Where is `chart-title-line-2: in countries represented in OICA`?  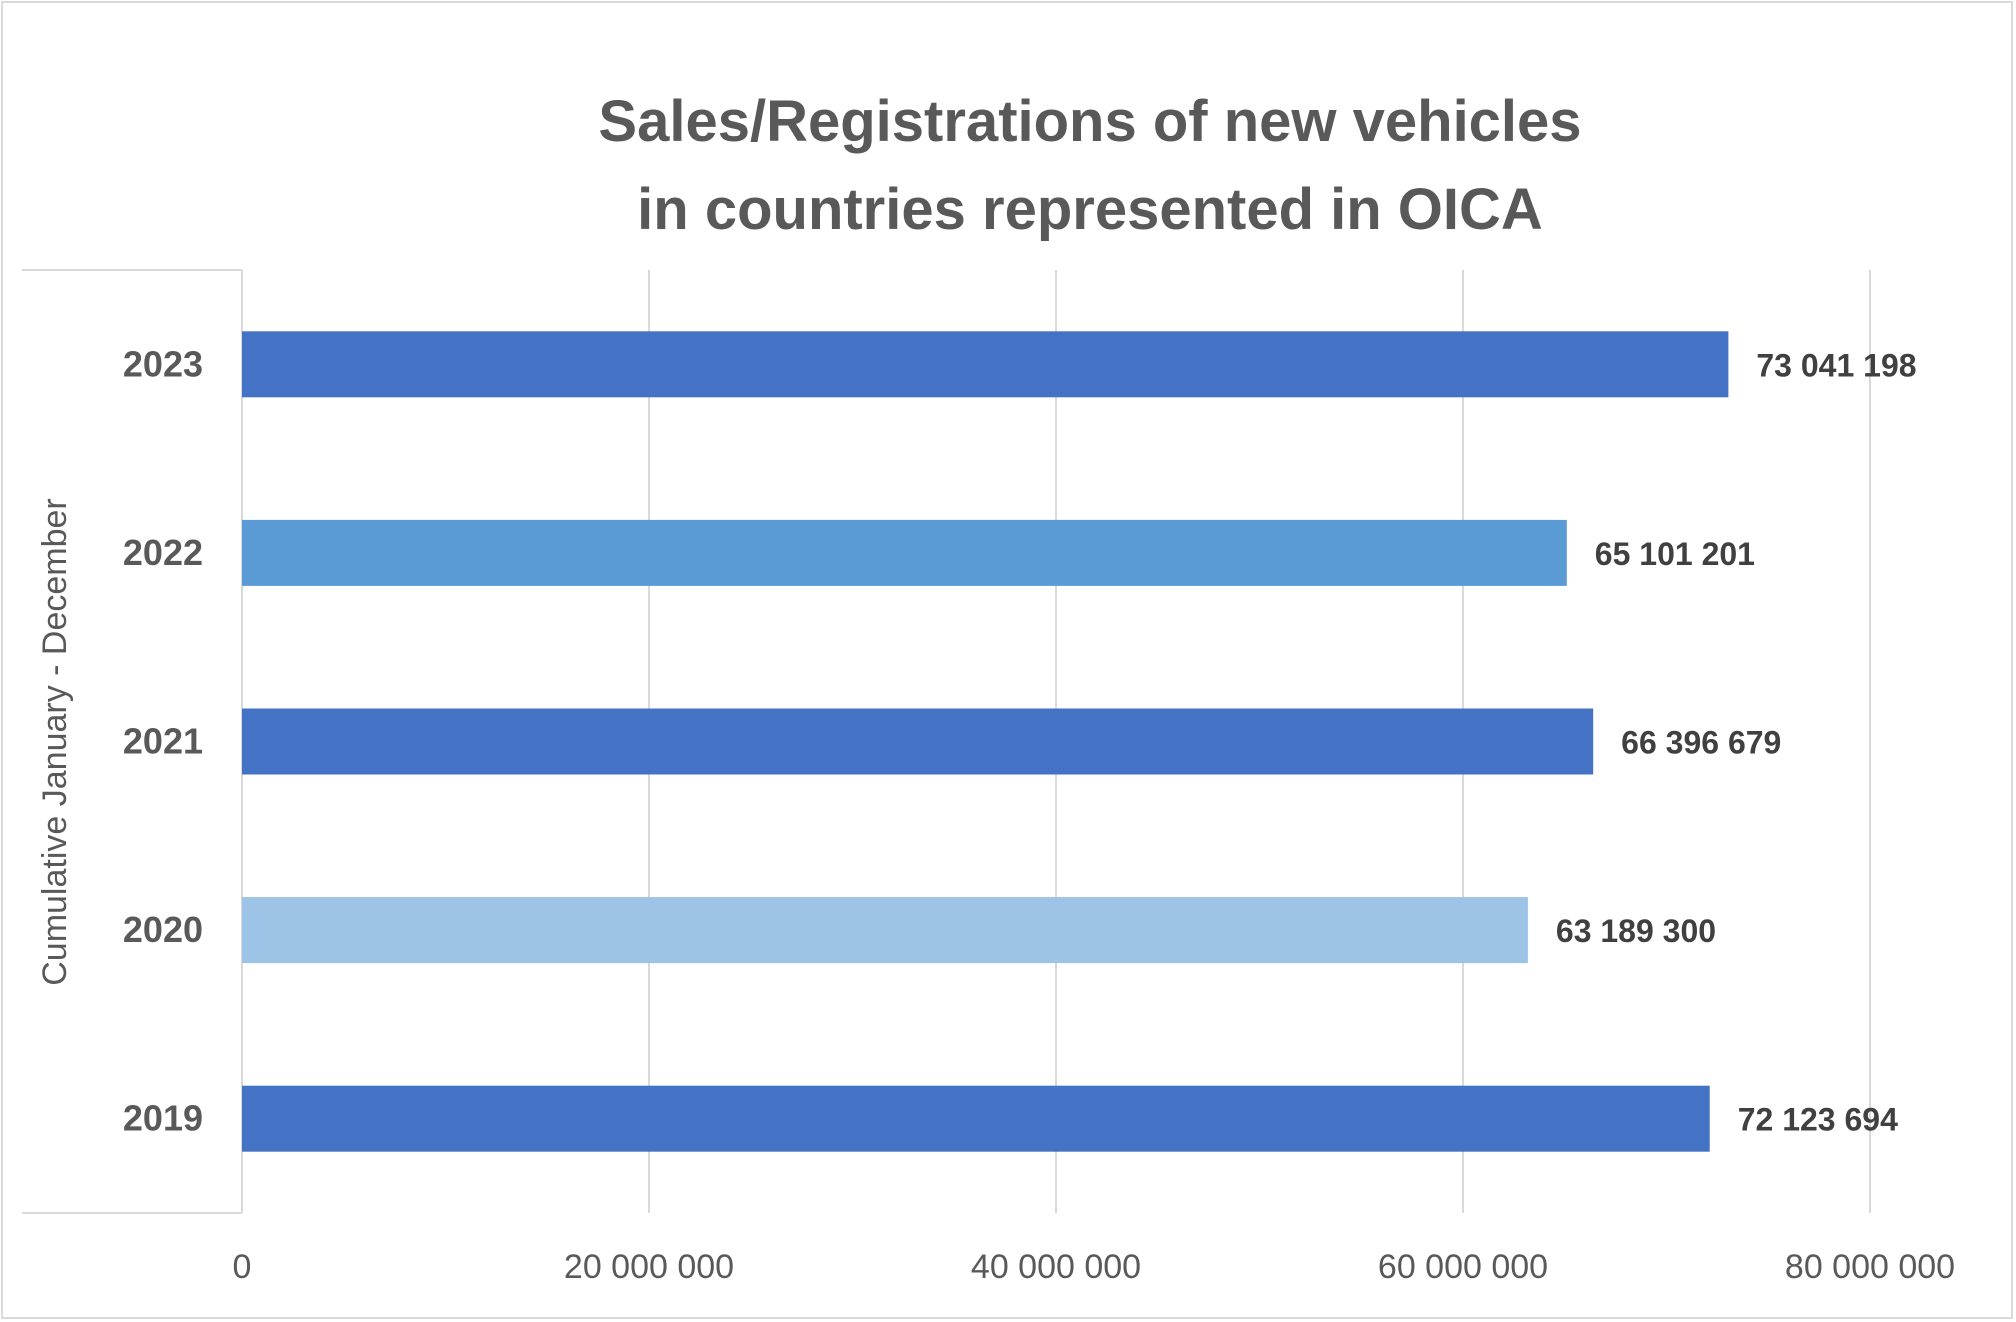
chart-title-line-2: in countries represented in OICA is located at coordinates (1090, 209).